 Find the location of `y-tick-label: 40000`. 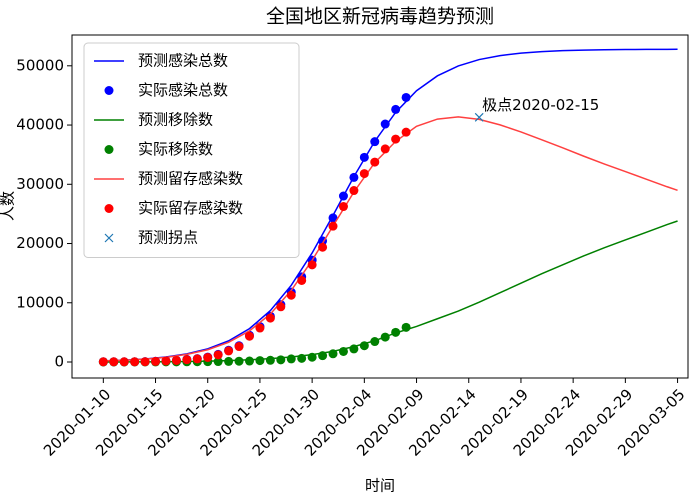

y-tick-label: 40000 is located at coordinates (40, 125).